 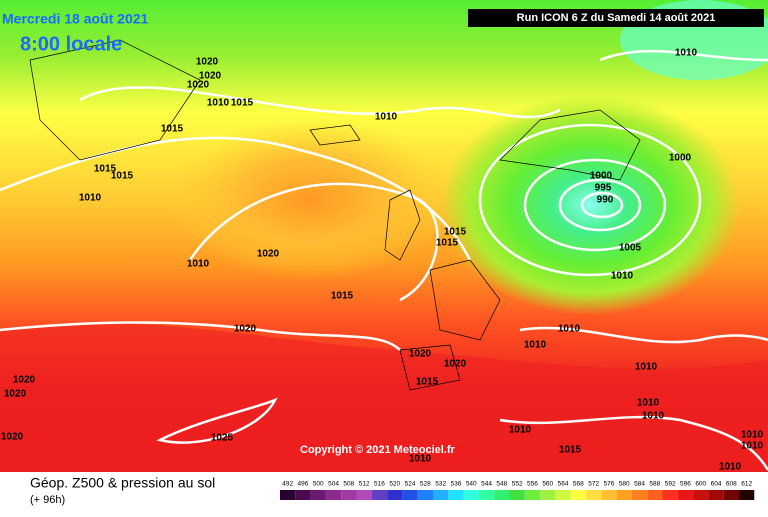 I want to click on run-box, so click(x=616, y=18).